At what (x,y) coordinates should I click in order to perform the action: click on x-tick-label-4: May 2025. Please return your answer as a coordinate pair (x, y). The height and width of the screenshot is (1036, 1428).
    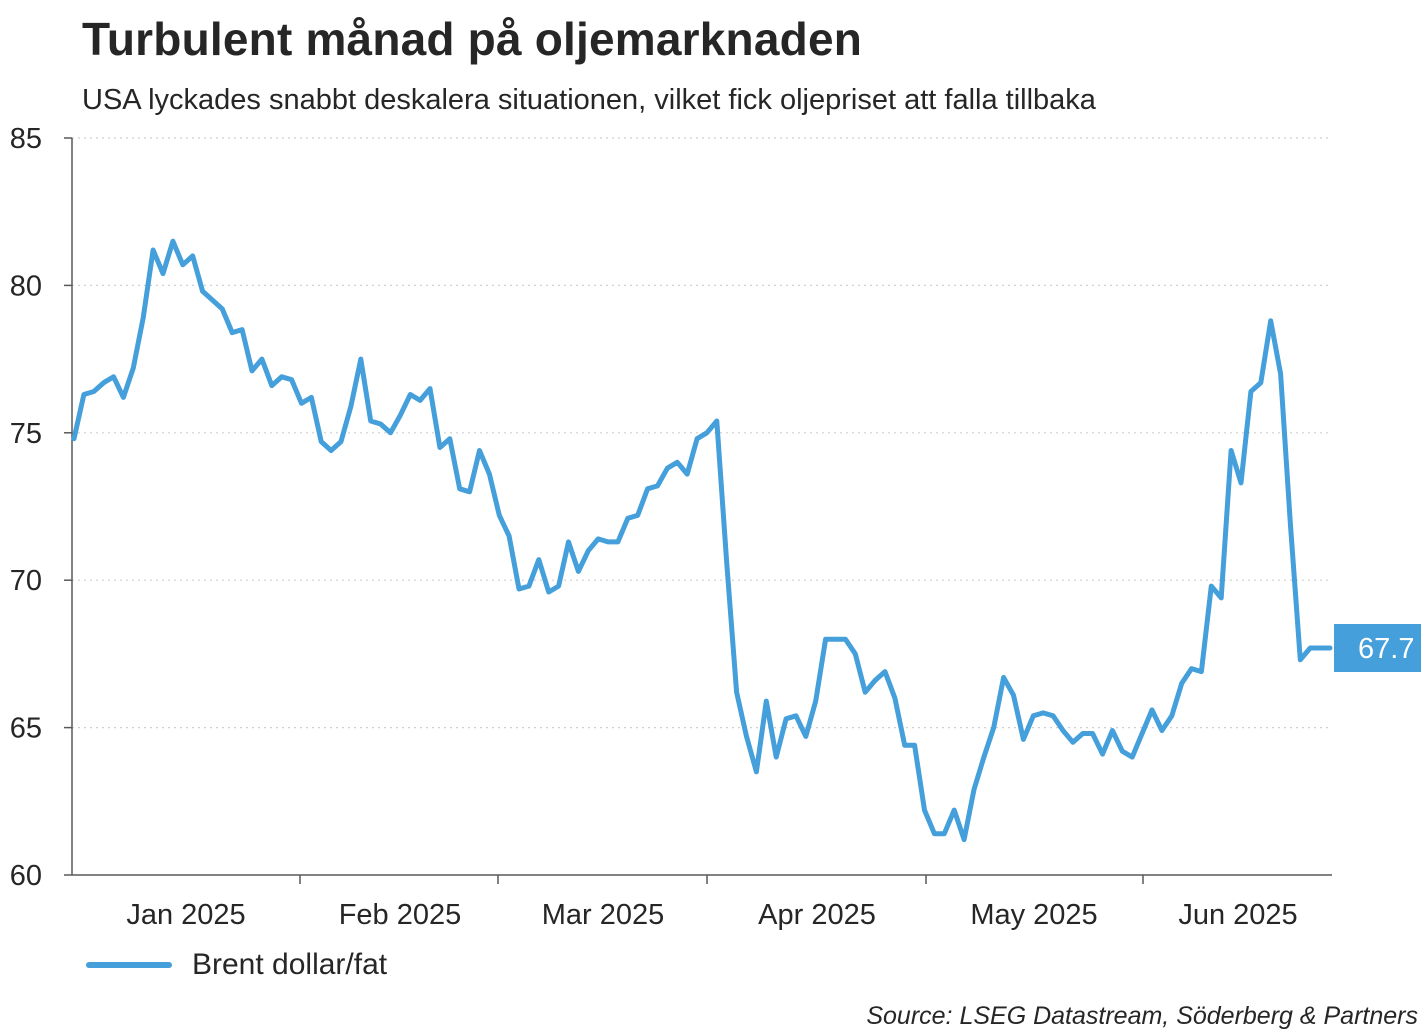
    Looking at the image, I should click on (1033, 915).